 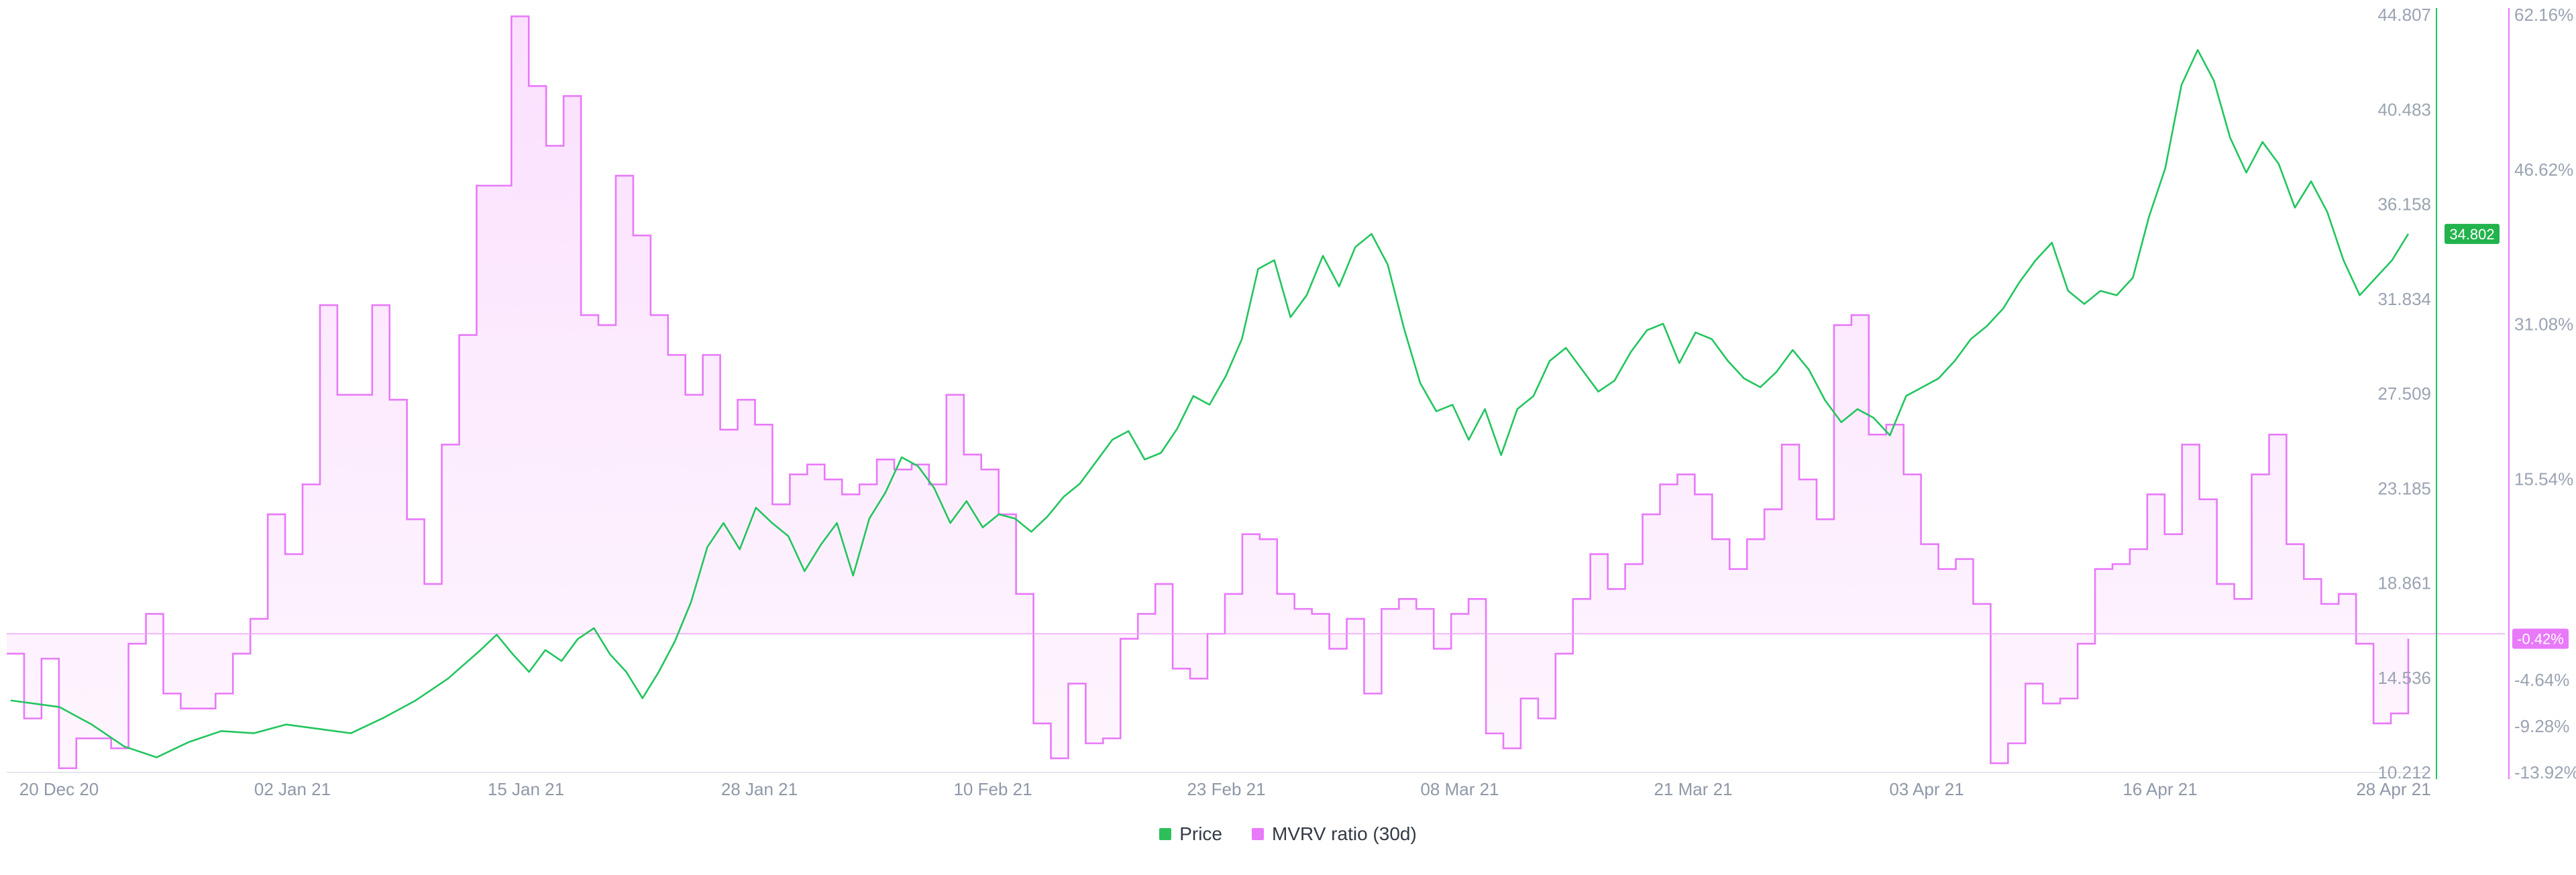 I want to click on x-tick-label: 02 Jan 21, so click(x=292, y=789).